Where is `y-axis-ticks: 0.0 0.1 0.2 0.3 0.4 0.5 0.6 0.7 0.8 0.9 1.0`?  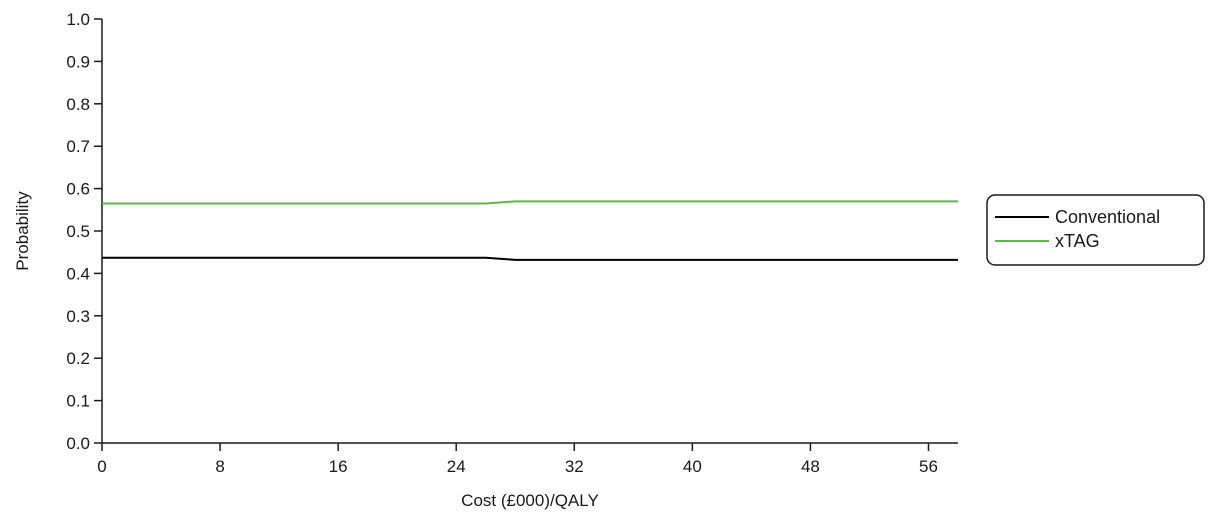
y-axis-ticks: 0.0 0.1 0.2 0.3 0.4 0.5 0.6 0.7 0.8 0.9 1.0 is located at coordinates (84, 231).